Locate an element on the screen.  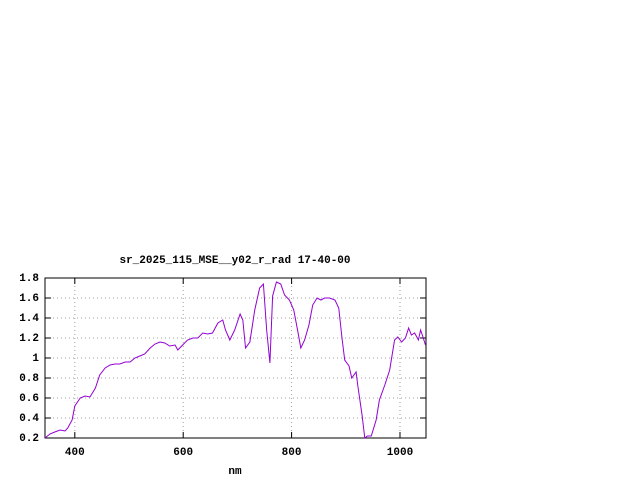
y-tick-label: 1.2 is located at coordinates (29, 339).